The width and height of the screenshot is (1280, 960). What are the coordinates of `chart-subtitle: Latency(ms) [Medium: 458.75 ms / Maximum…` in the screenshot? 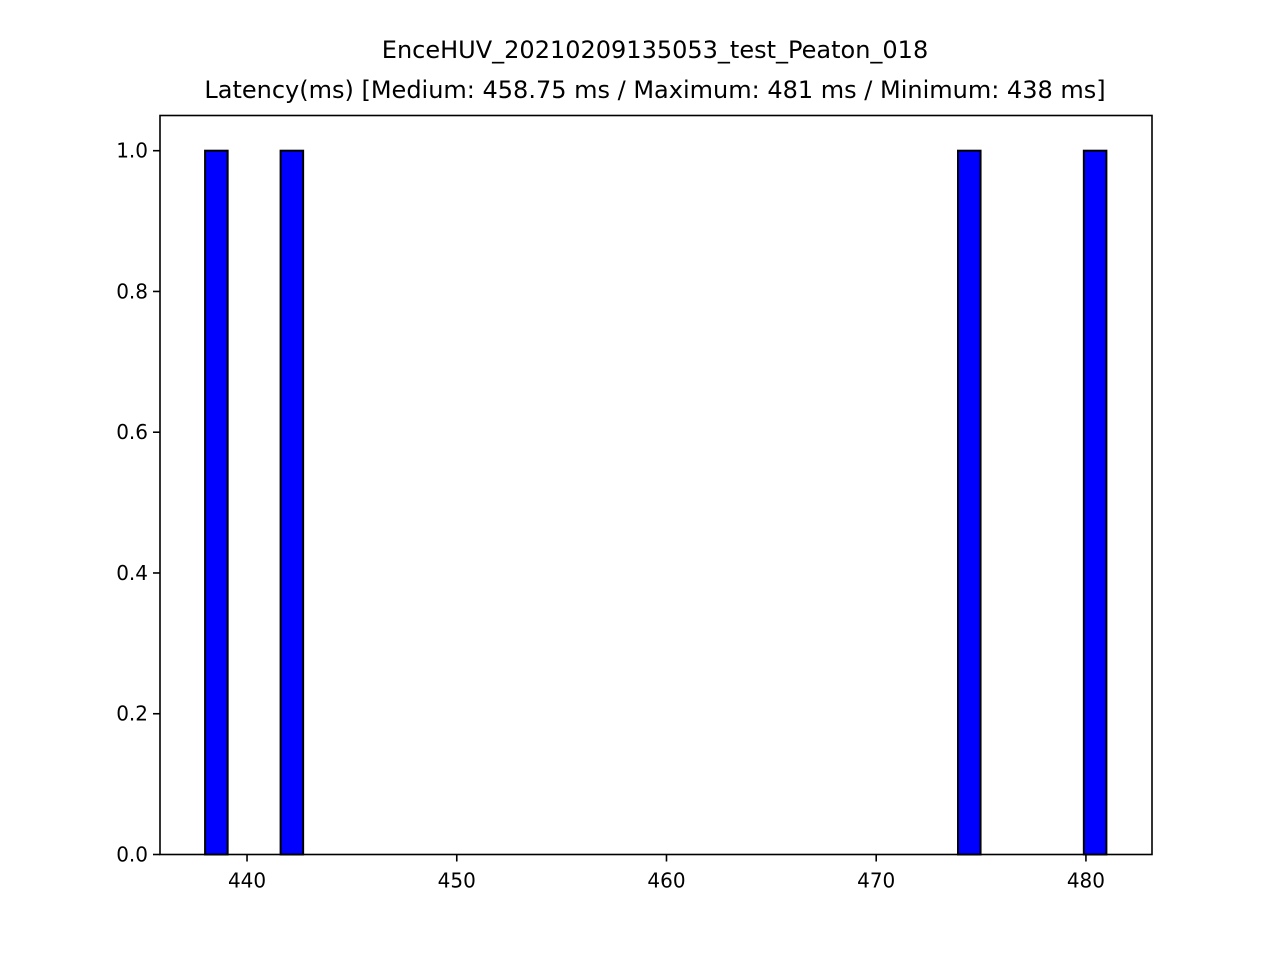 It's located at (654, 90).